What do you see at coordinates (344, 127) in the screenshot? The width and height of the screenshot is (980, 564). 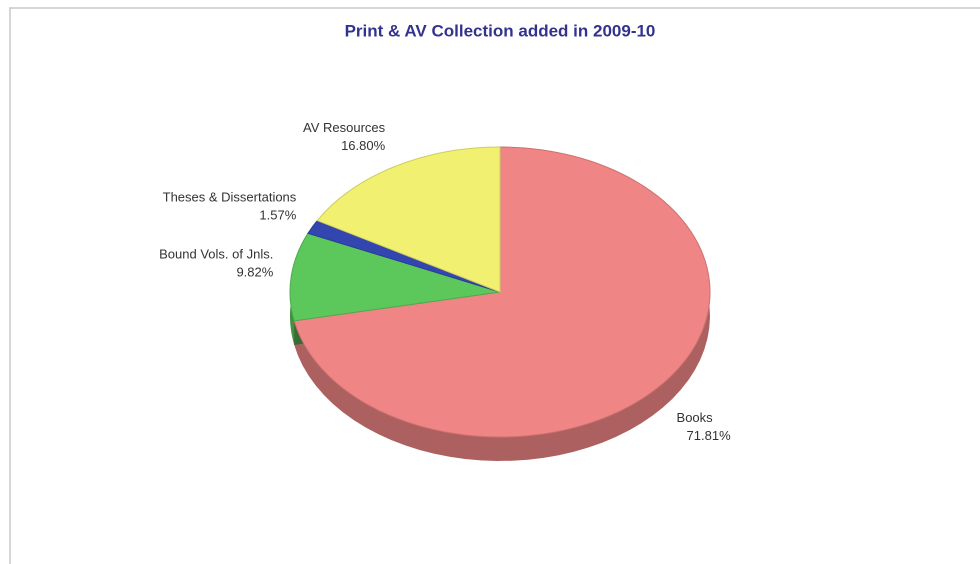 I see `slice-label: AV Resources` at bounding box center [344, 127].